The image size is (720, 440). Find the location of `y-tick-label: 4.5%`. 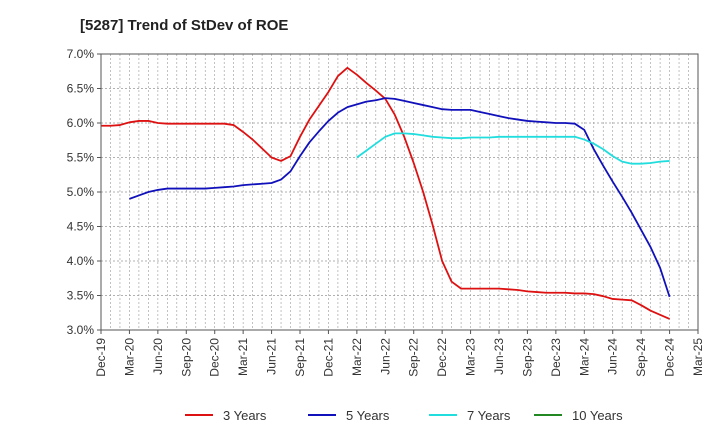

y-tick-label: 4.5% is located at coordinates (81, 227).